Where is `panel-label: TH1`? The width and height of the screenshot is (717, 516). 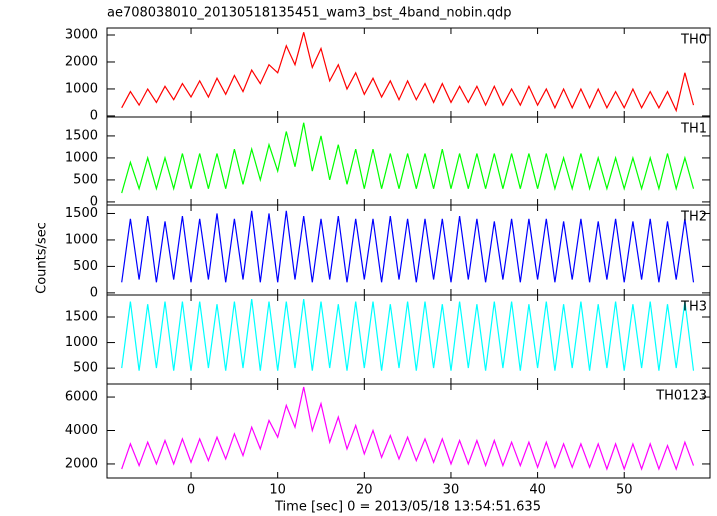
panel-label: TH1 is located at coordinates (693, 129).